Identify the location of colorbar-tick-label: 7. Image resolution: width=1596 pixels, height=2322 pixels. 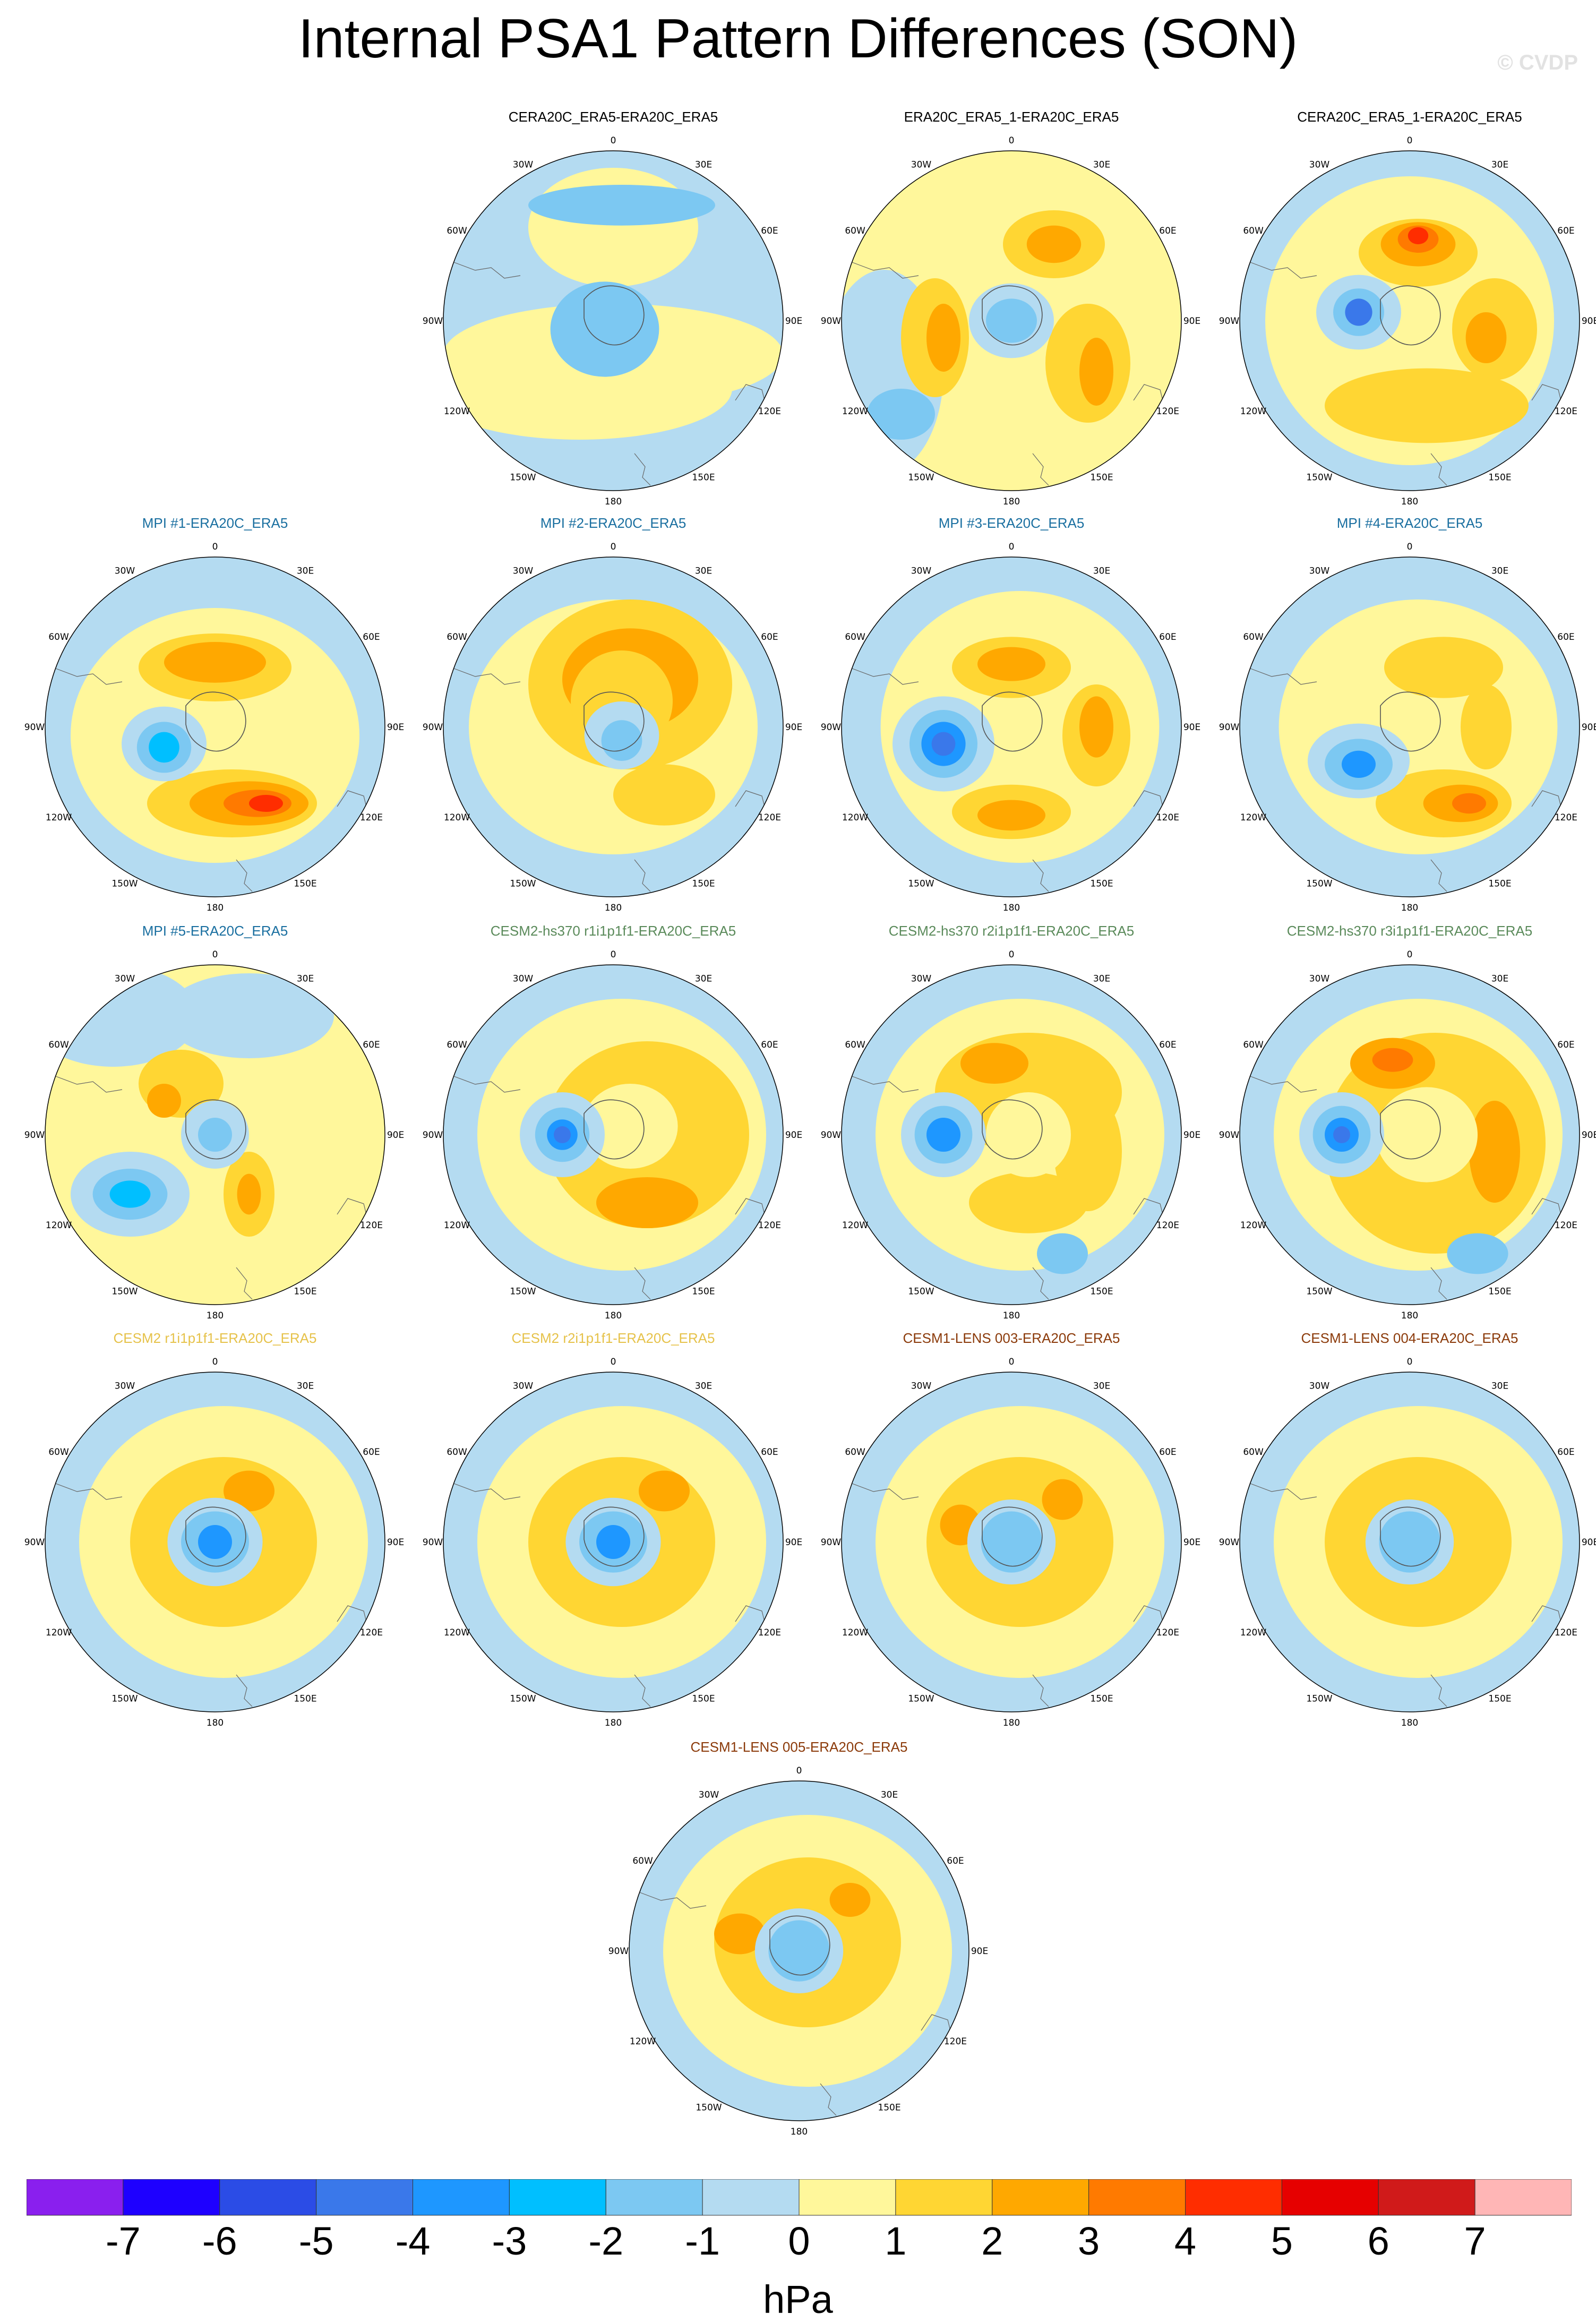
(1475, 2241).